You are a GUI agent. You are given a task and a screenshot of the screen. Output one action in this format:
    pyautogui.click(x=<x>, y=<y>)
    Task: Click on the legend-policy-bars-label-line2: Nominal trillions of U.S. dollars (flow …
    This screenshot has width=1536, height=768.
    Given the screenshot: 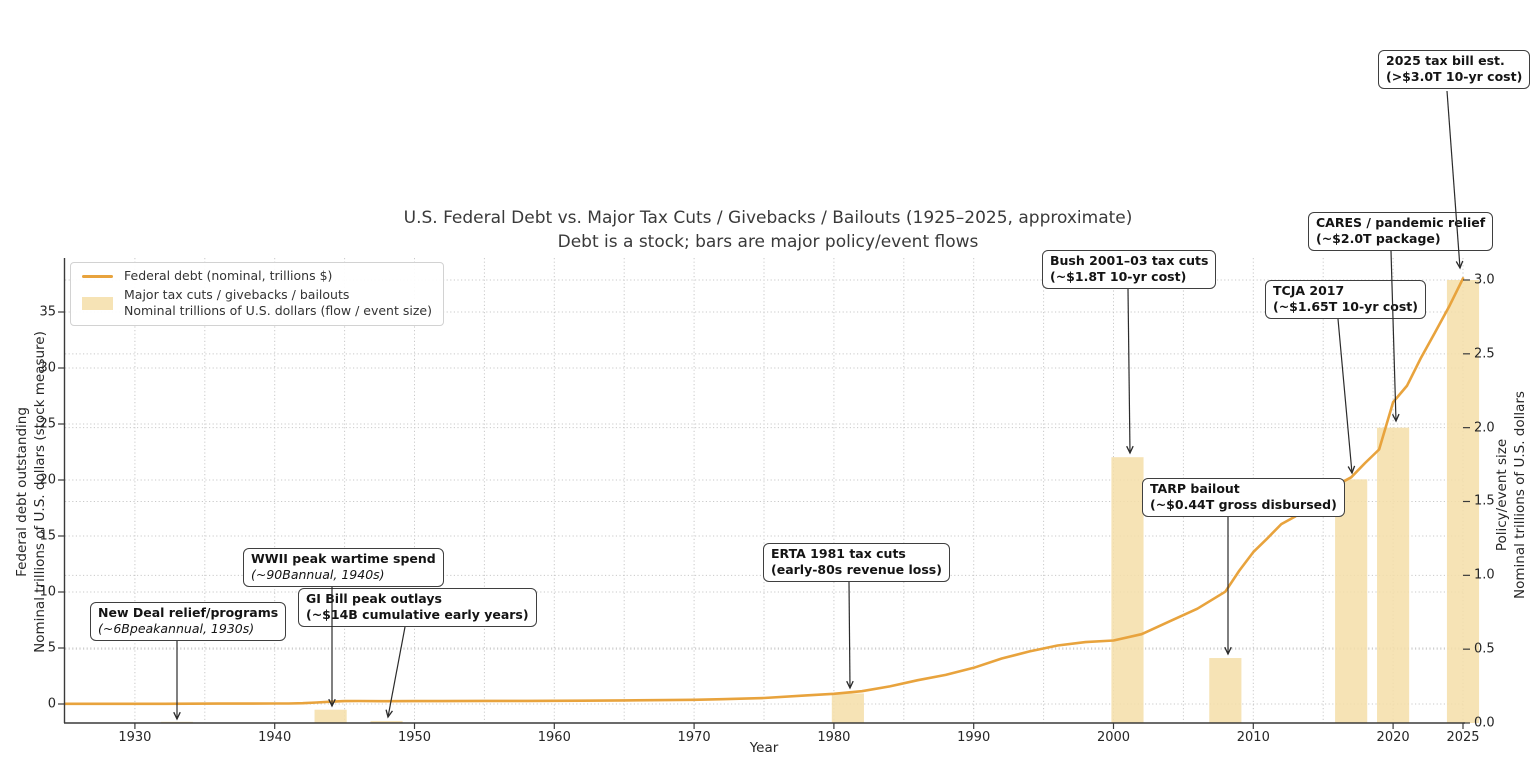 What is the action you would take?
    pyautogui.click(x=278, y=310)
    